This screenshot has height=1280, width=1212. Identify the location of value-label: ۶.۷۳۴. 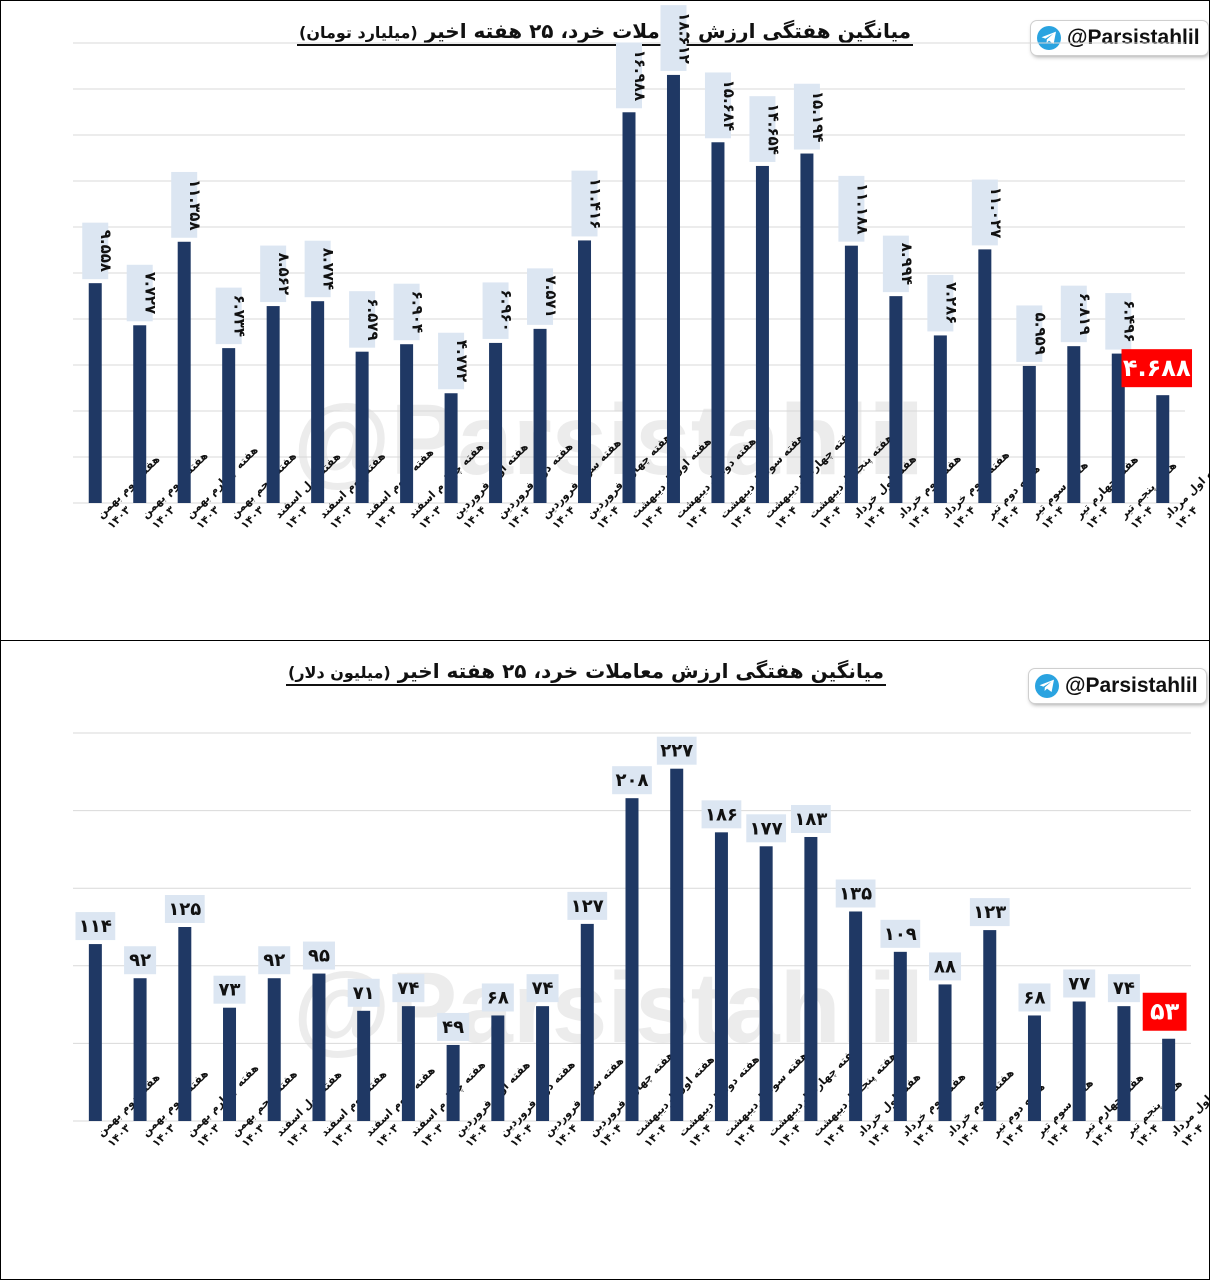
(232, 316).